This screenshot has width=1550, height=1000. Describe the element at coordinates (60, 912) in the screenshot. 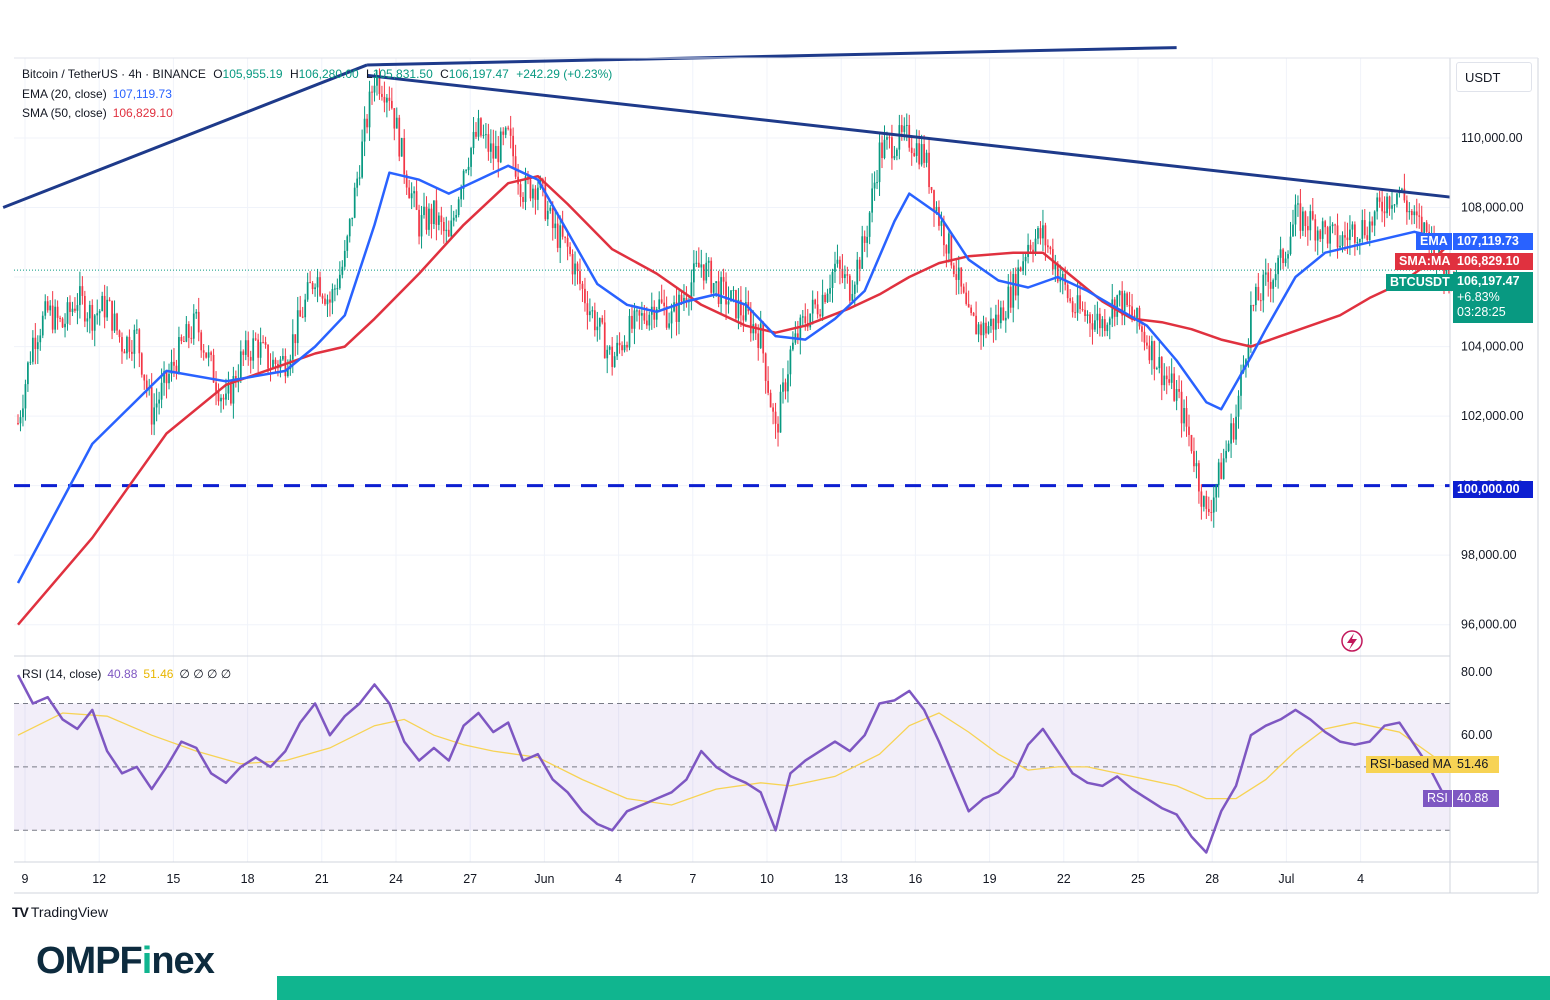

I see `tradingview-logo: TV TradingView` at that location.